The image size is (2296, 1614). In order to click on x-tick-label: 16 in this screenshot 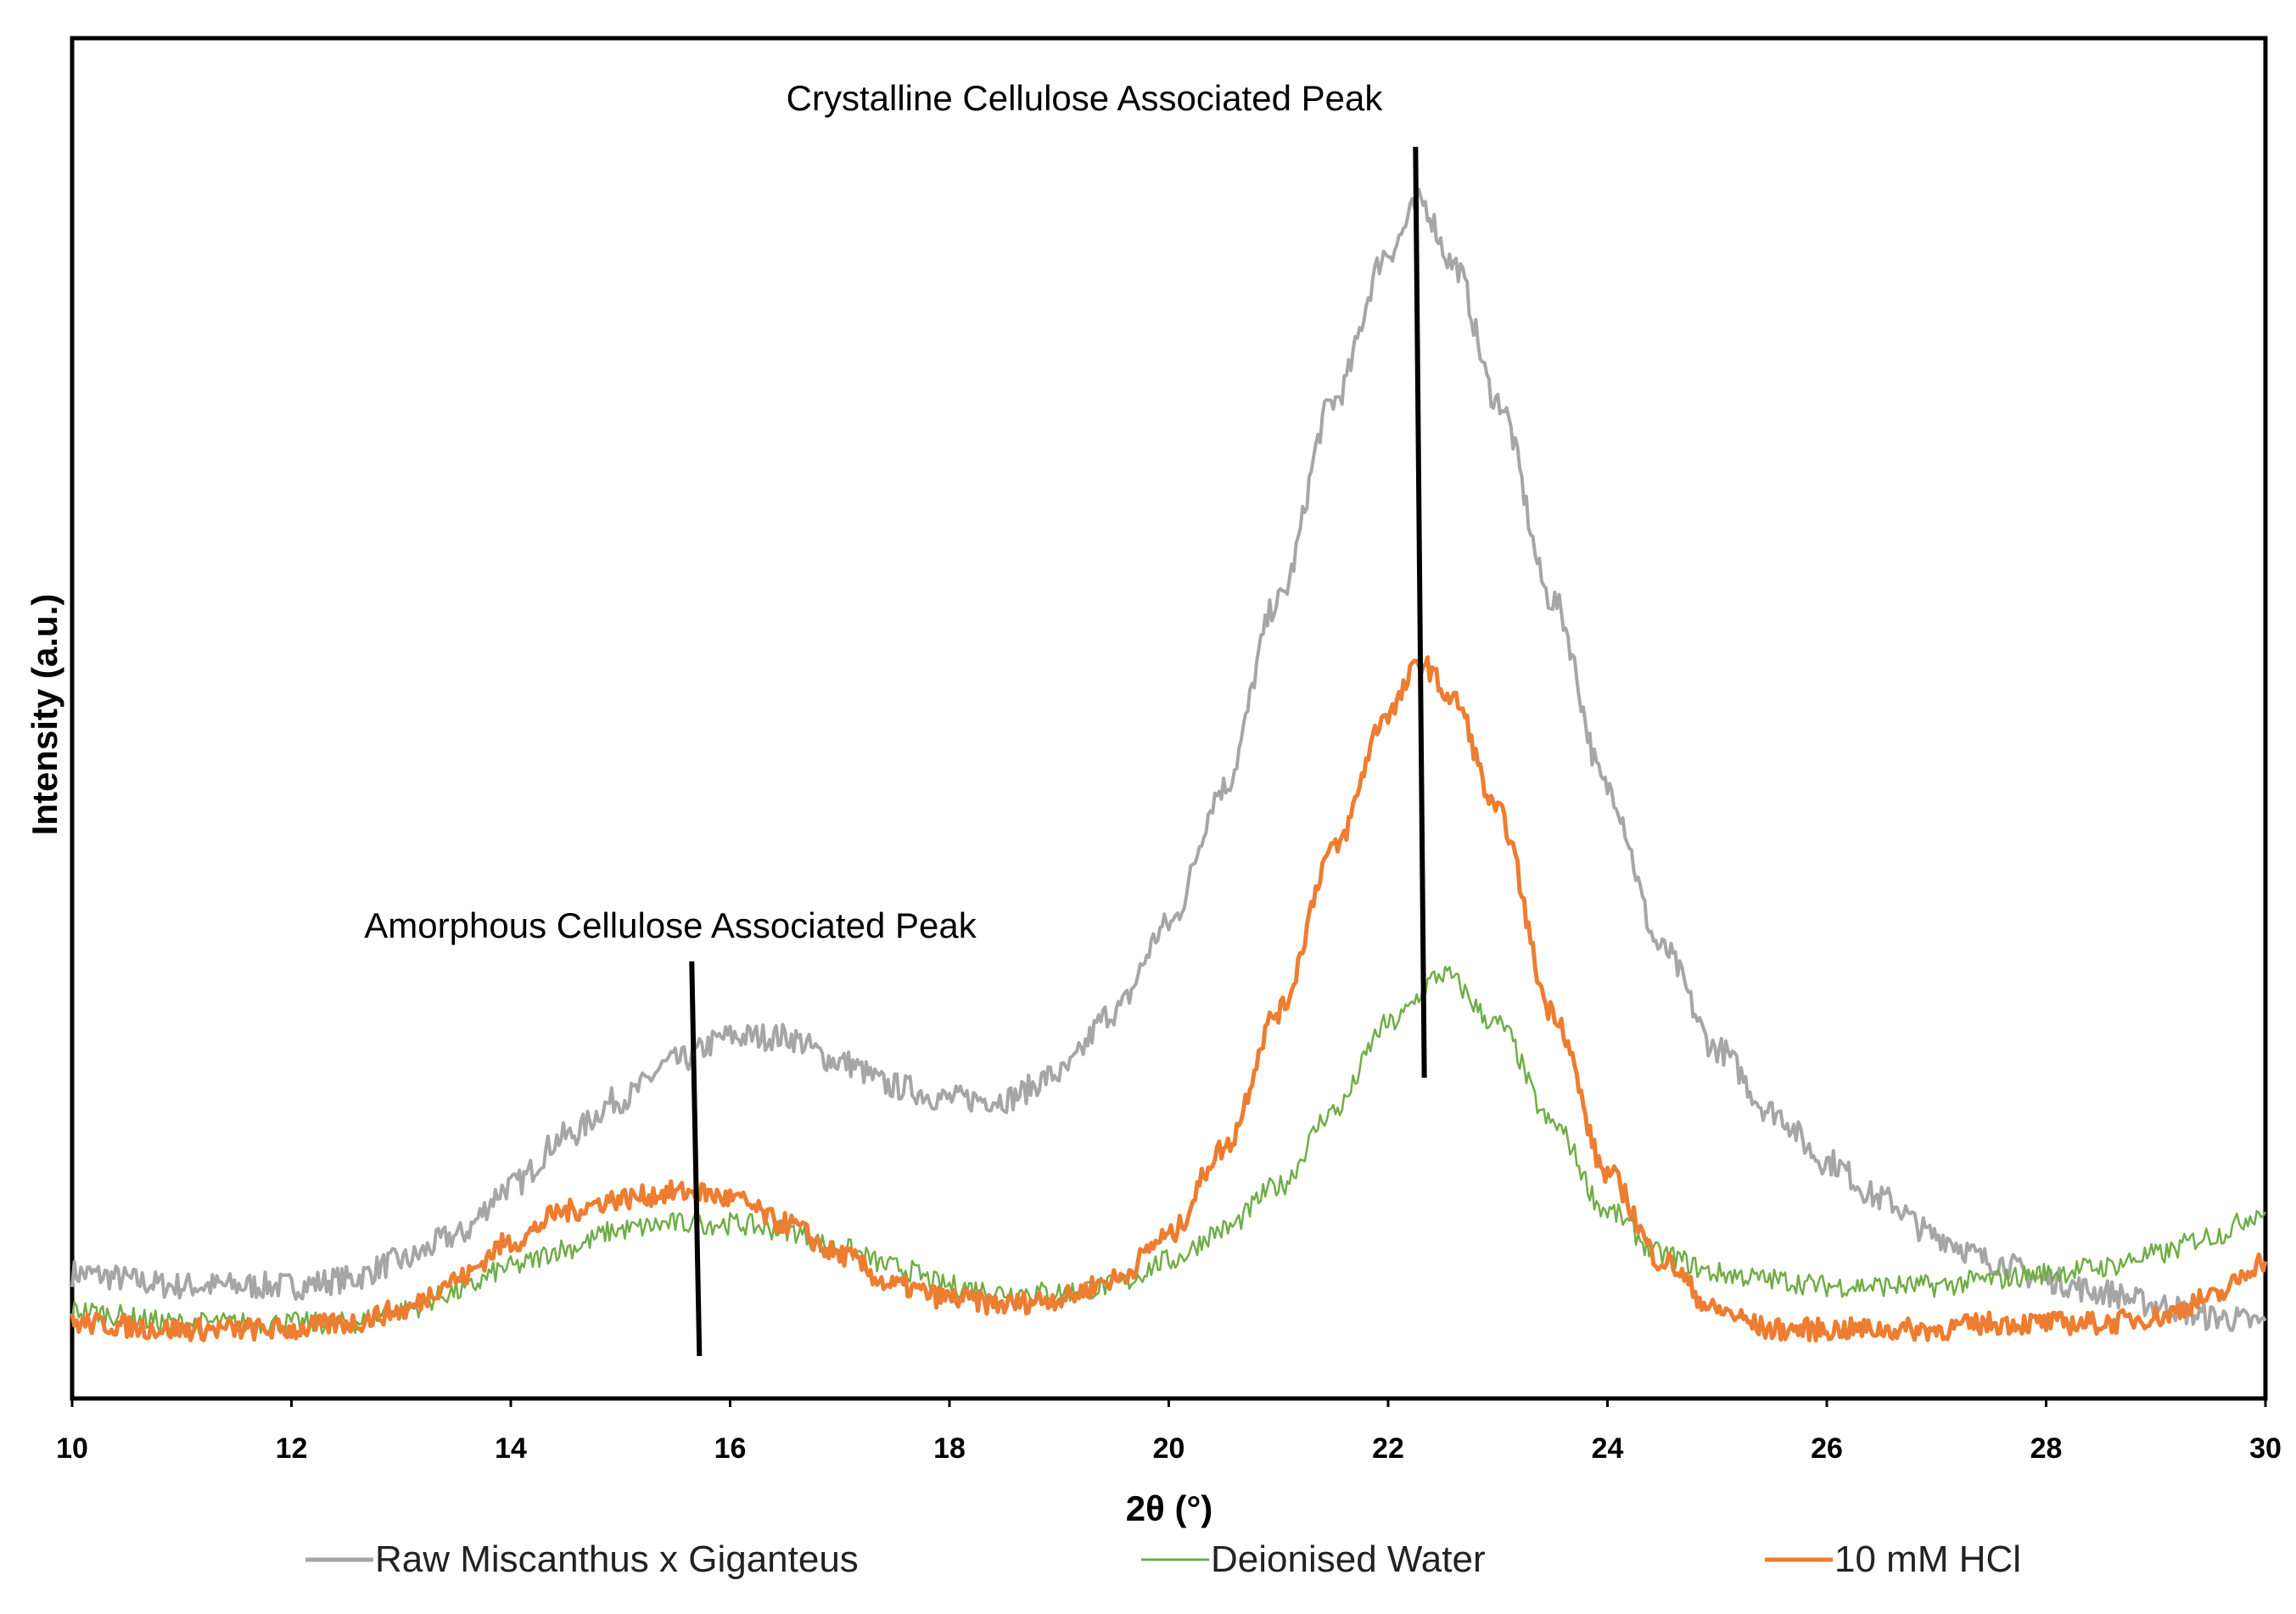, I will do `click(730, 1448)`.